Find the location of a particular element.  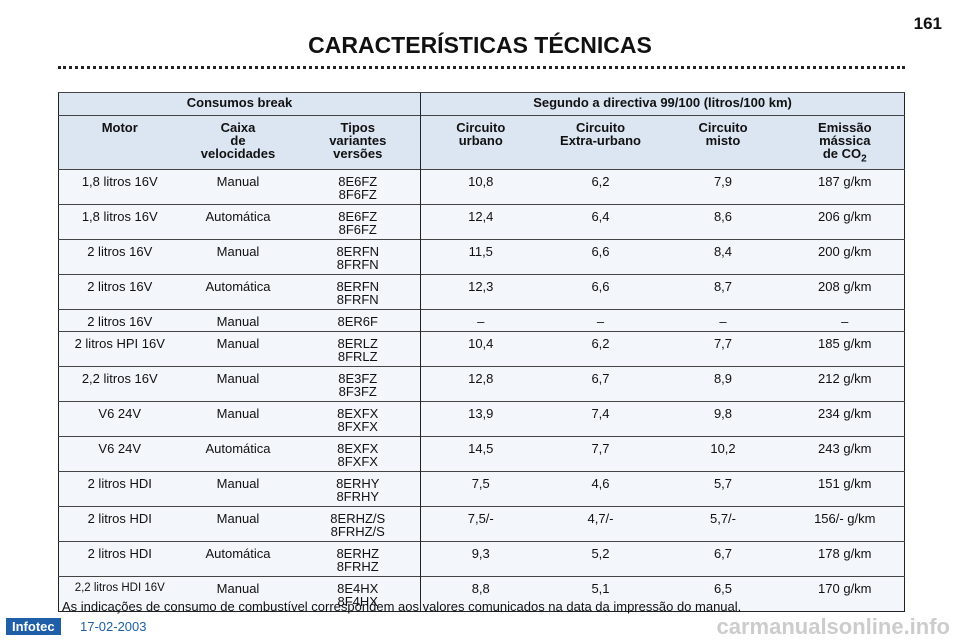

group-header: Consumos break is located at coordinates (239, 104).